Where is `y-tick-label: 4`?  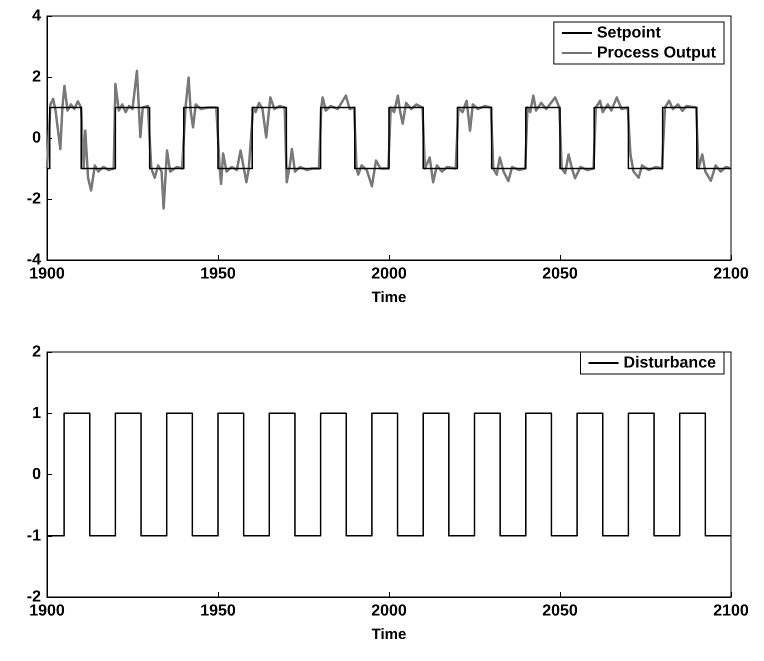
y-tick-label: 4 is located at coordinates (37, 16).